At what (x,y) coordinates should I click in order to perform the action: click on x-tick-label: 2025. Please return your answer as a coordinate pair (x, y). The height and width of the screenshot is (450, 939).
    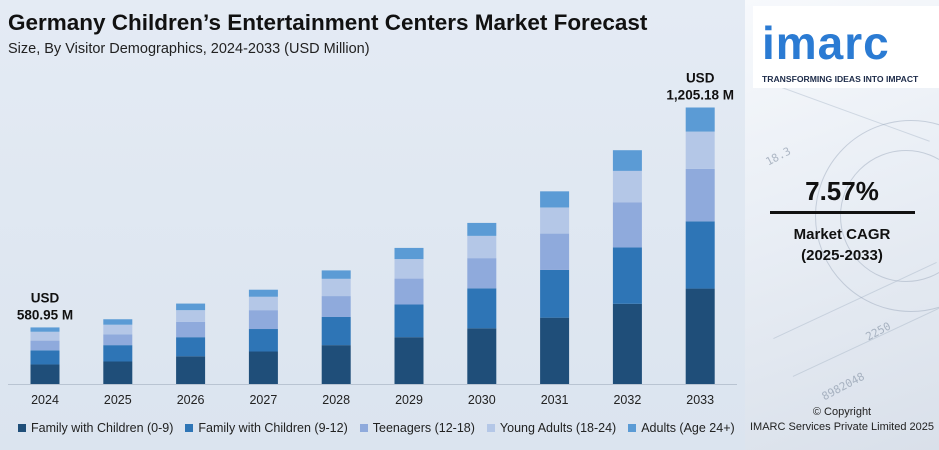
    Looking at the image, I should click on (118, 400).